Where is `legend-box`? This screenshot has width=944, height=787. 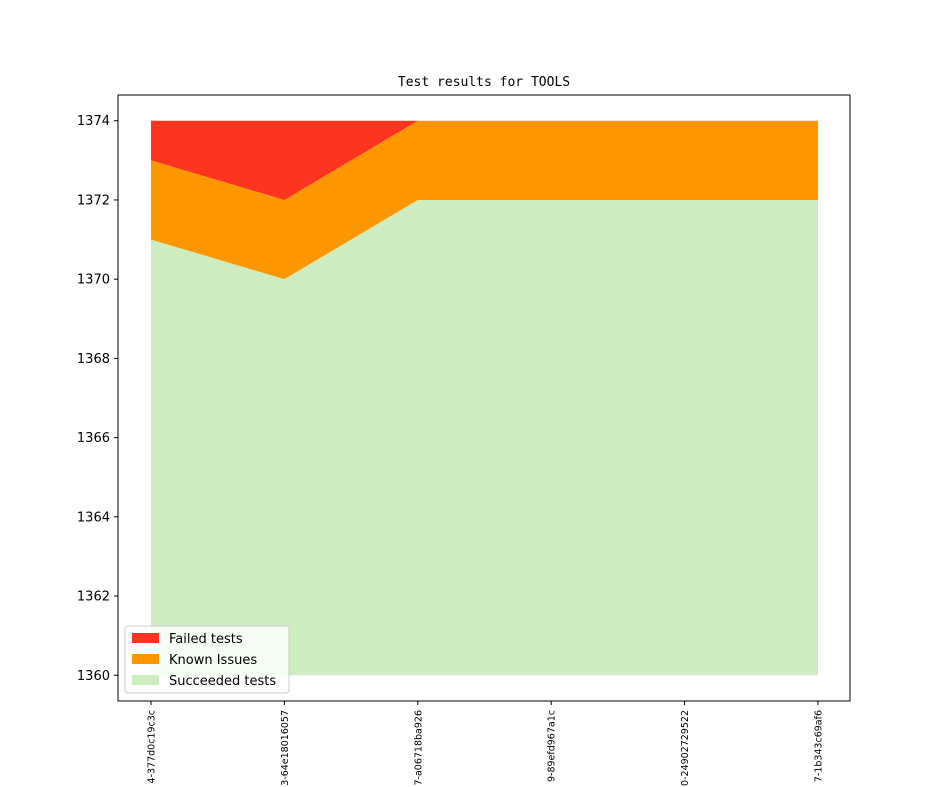 legend-box is located at coordinates (207, 659).